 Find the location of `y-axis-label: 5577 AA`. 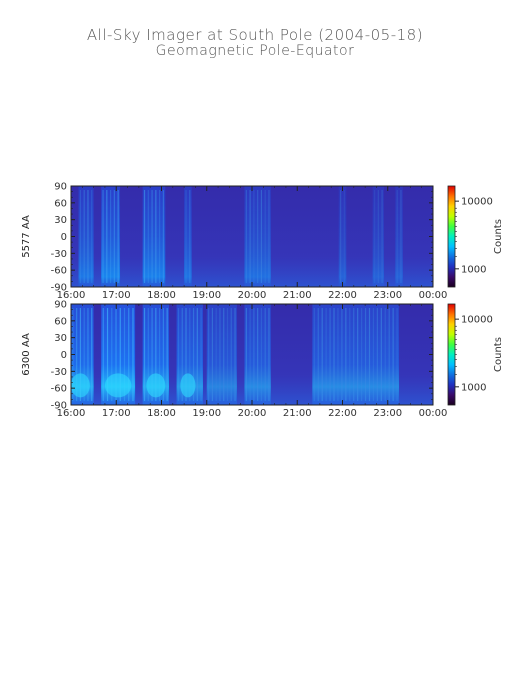

y-axis-label: 5577 AA is located at coordinates (26, 236).